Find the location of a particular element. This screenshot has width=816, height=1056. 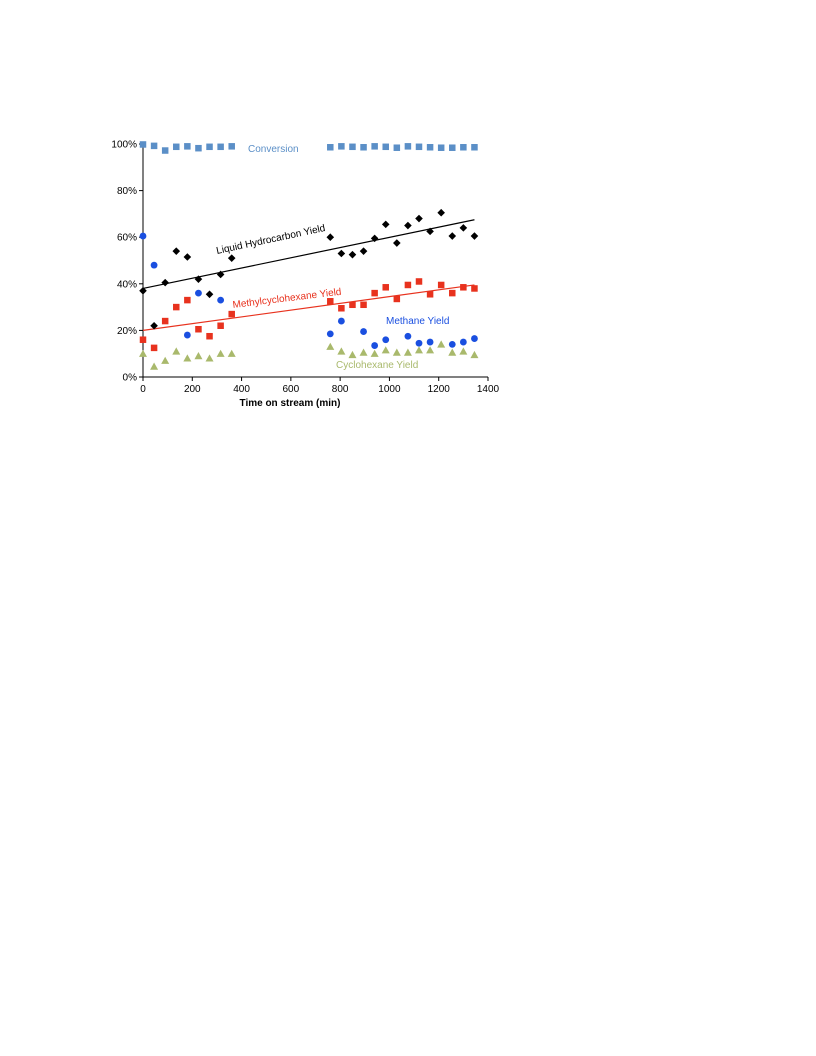

methylcyclohexane-trendline is located at coordinates (308, 307).